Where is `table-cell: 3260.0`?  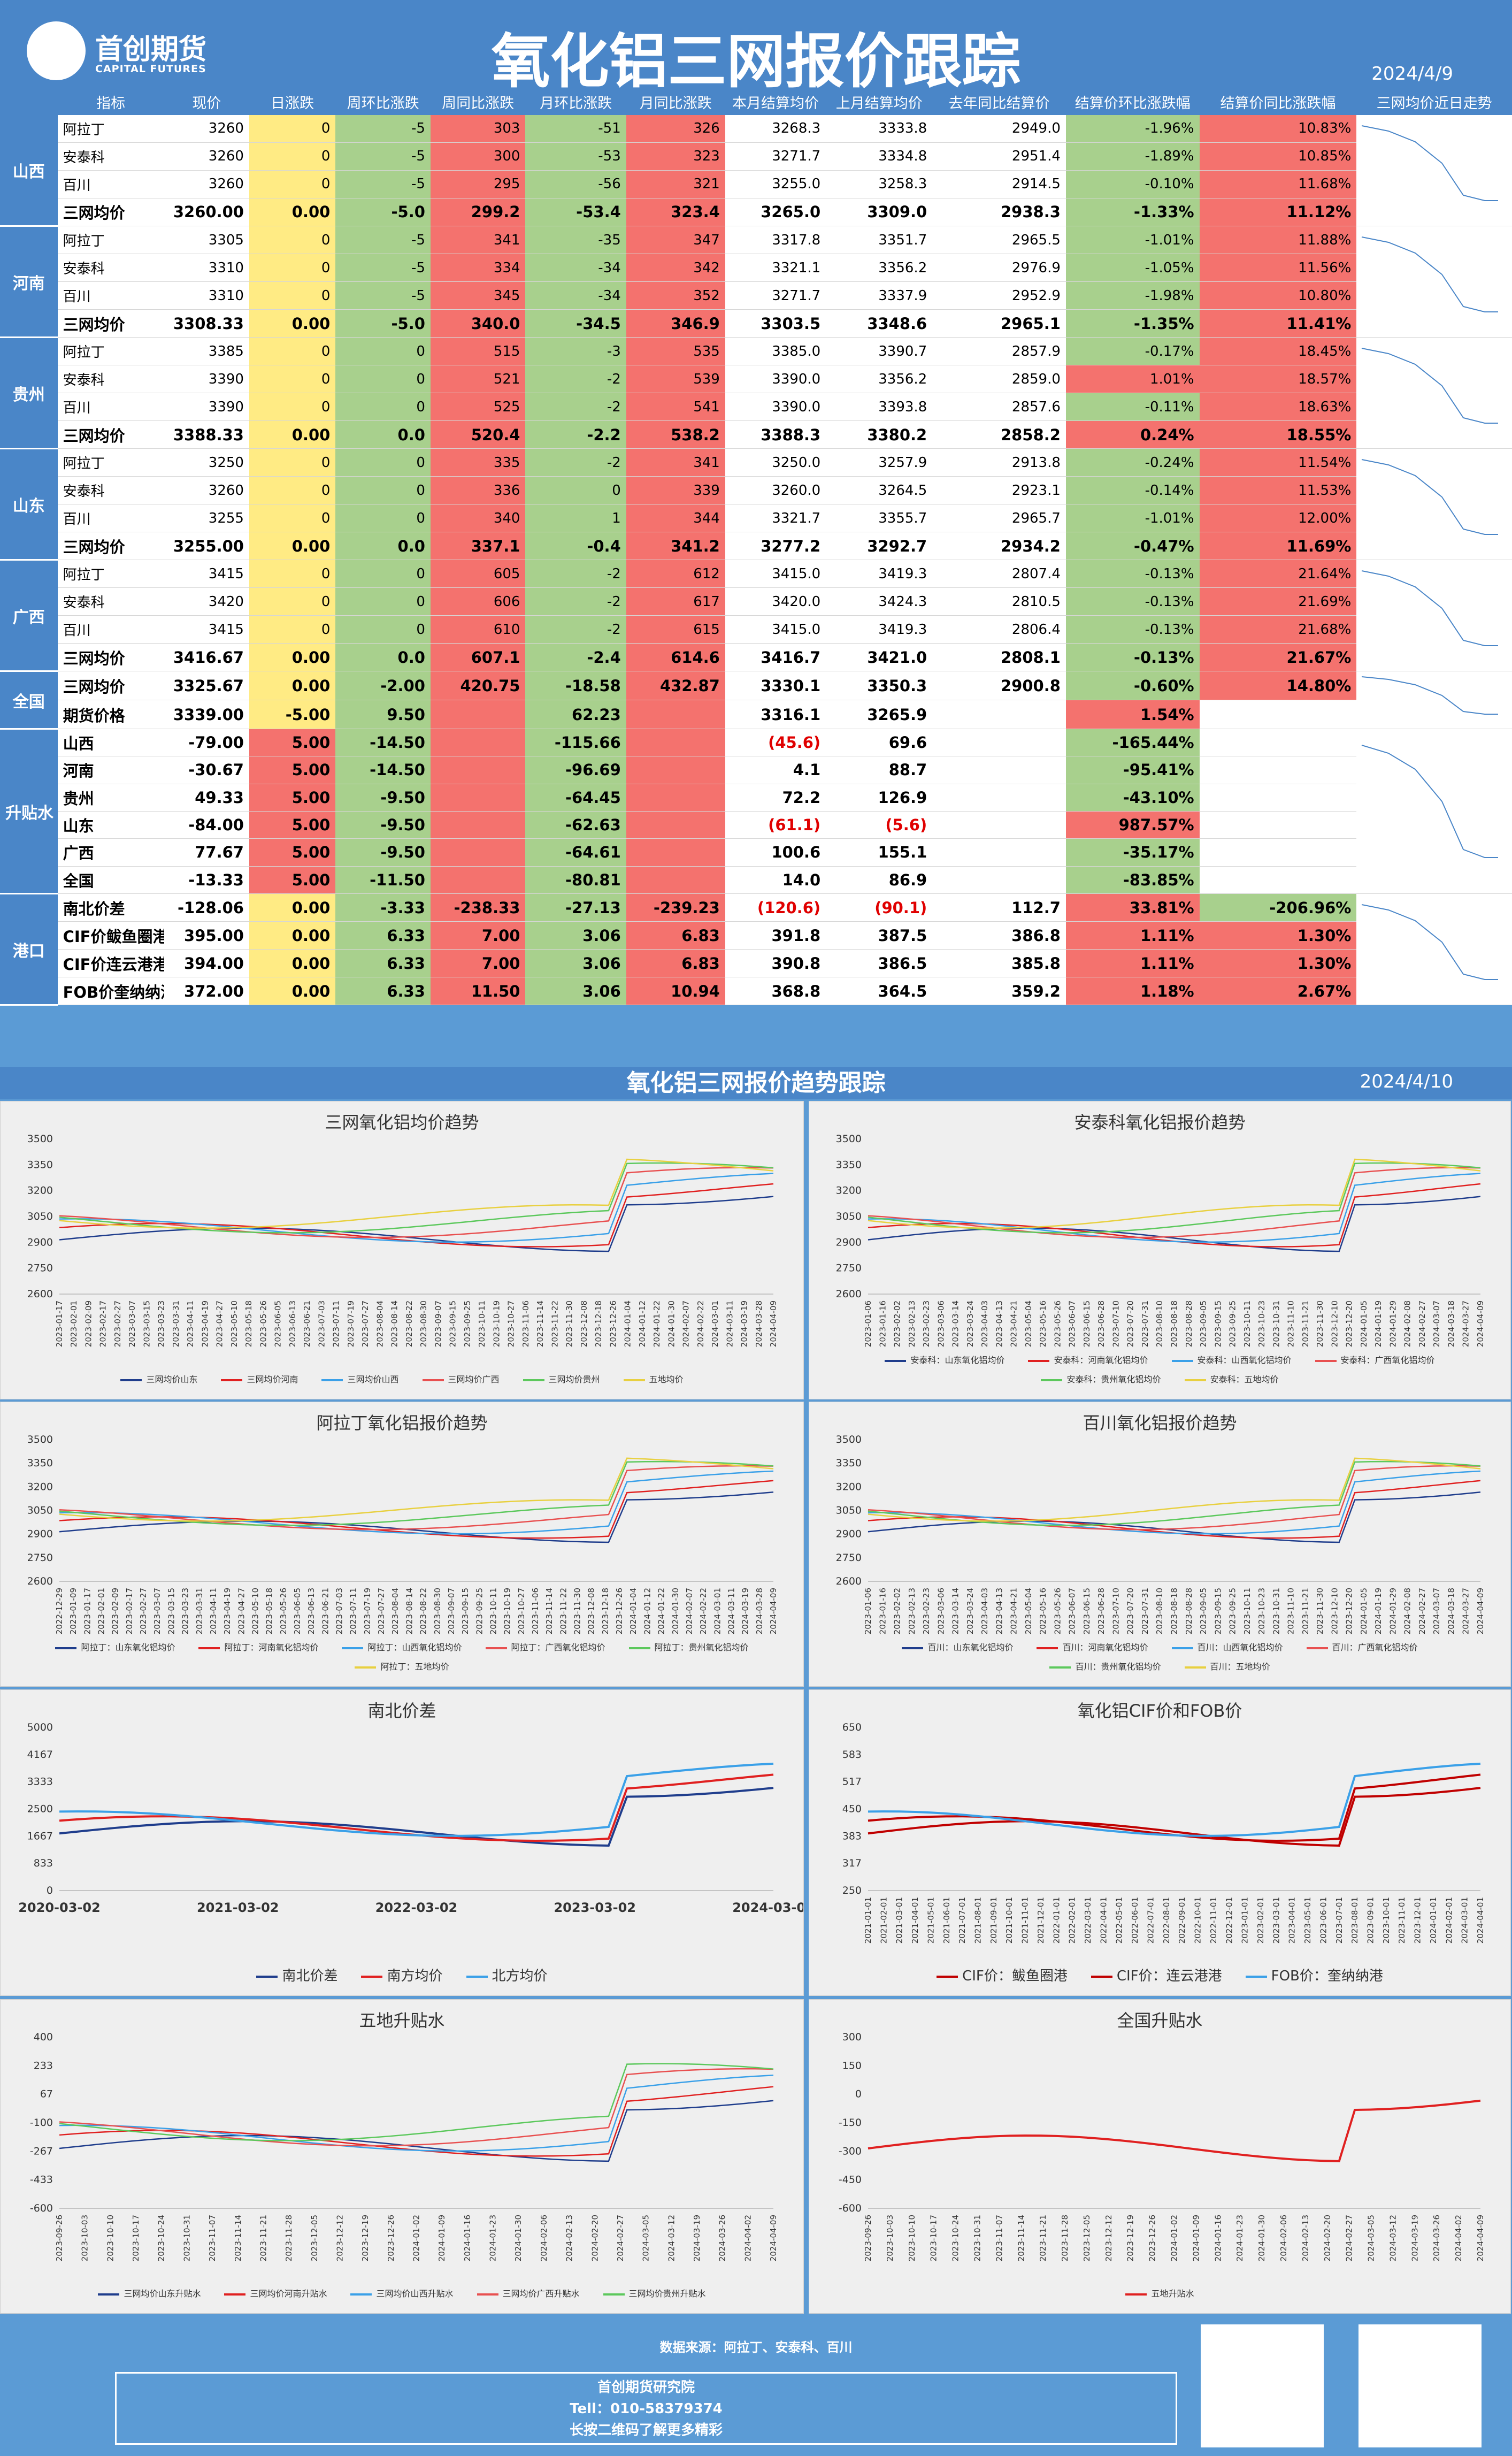 table-cell: 3260.0 is located at coordinates (775, 490).